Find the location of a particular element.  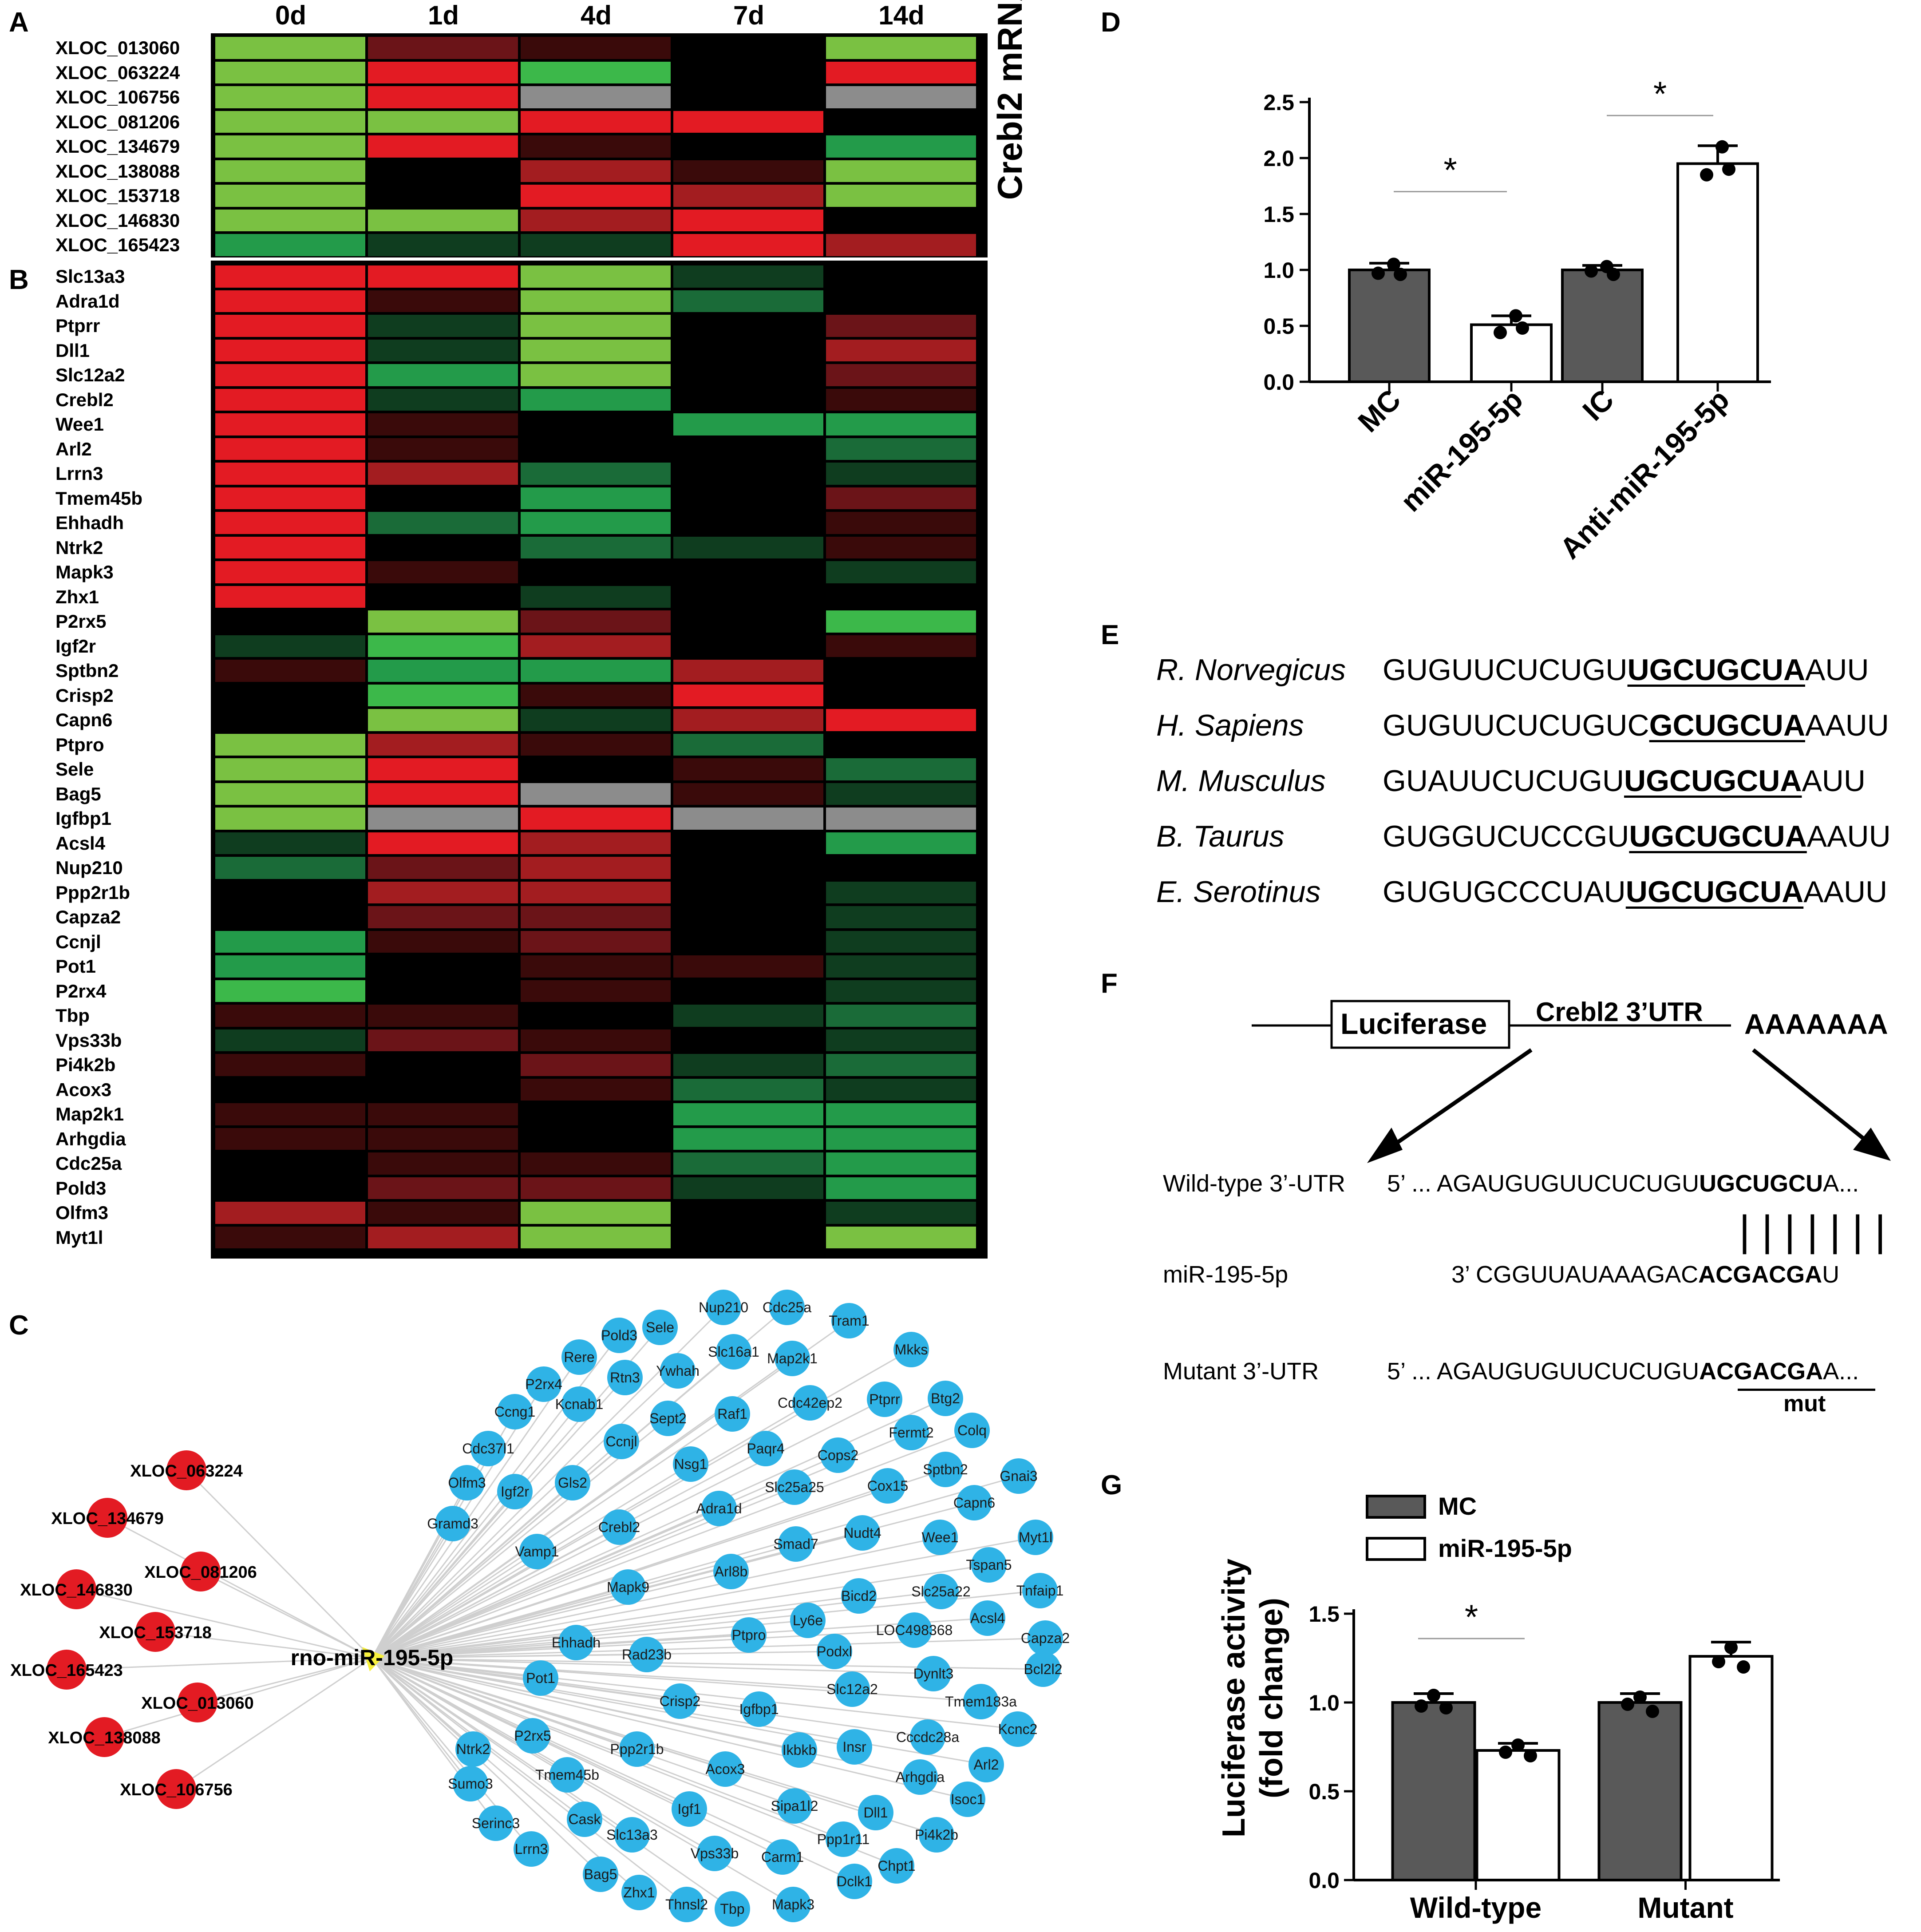

gene-node-label: Carm1 is located at coordinates (782, 1857).